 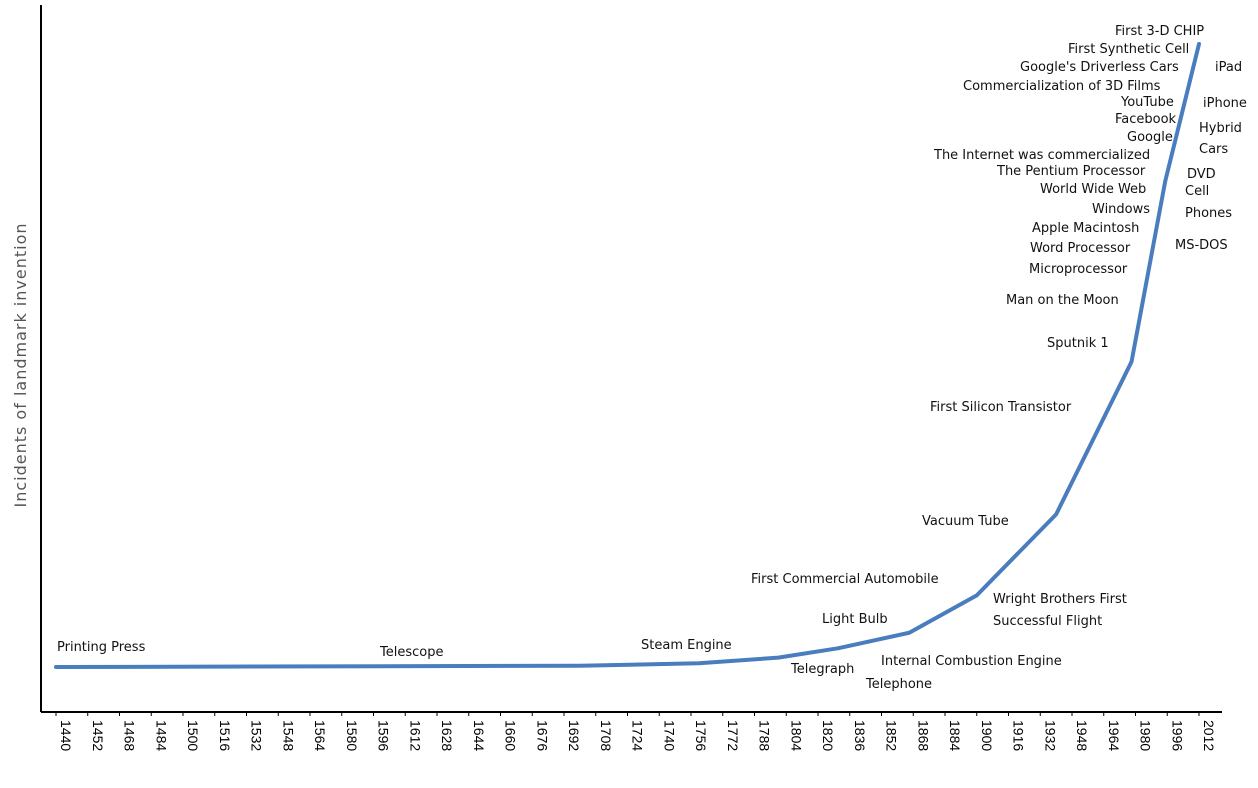 What do you see at coordinates (971, 661) in the screenshot?
I see `annotation-label: Internal Combustion Engine` at bounding box center [971, 661].